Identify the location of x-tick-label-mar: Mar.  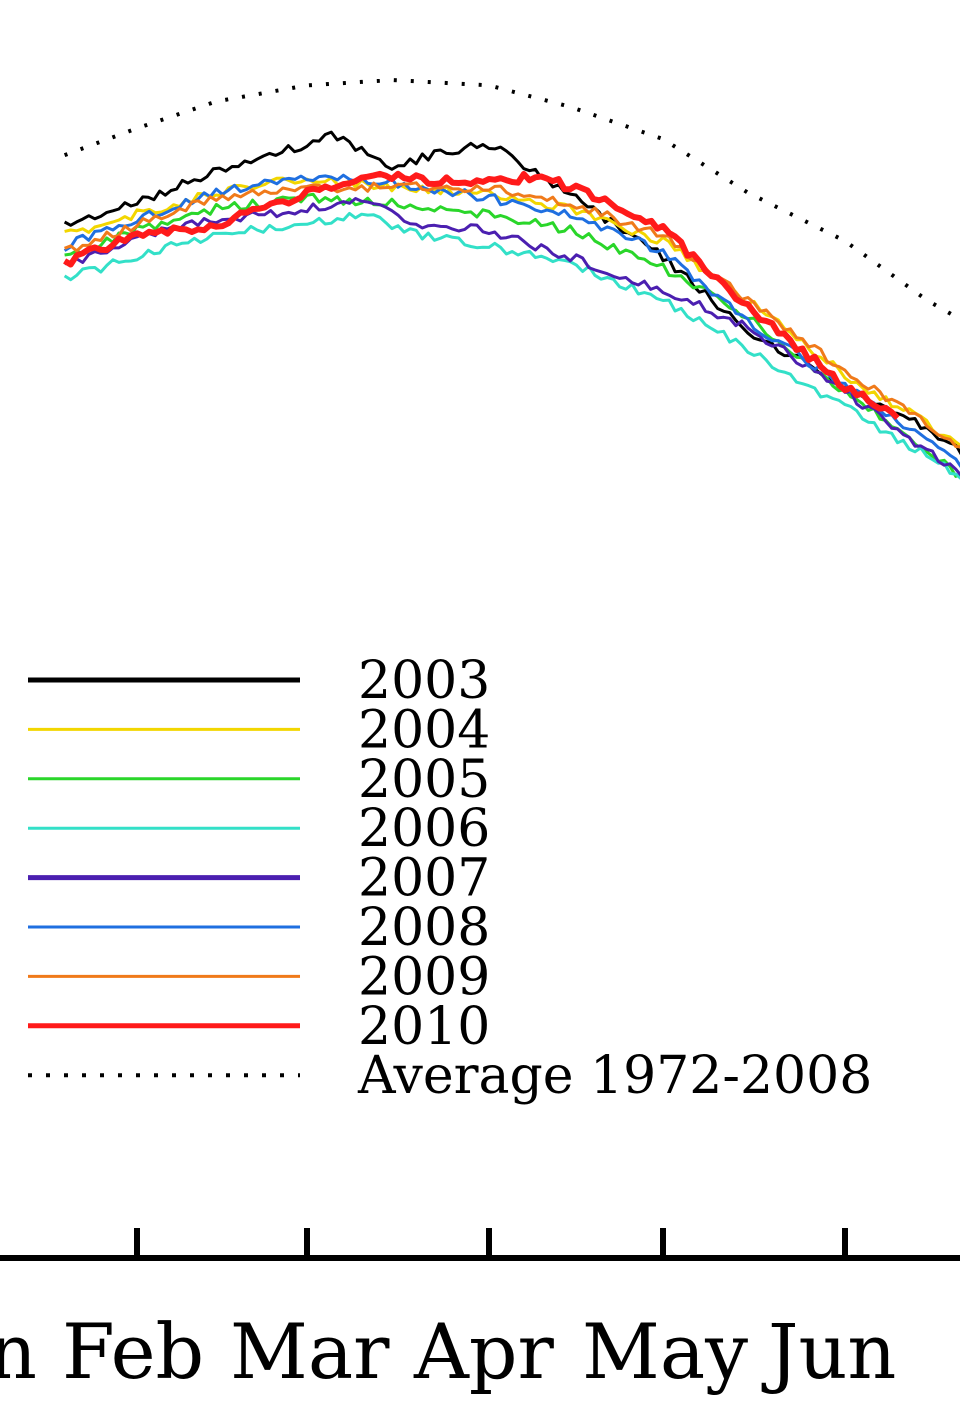
(310, 1351).